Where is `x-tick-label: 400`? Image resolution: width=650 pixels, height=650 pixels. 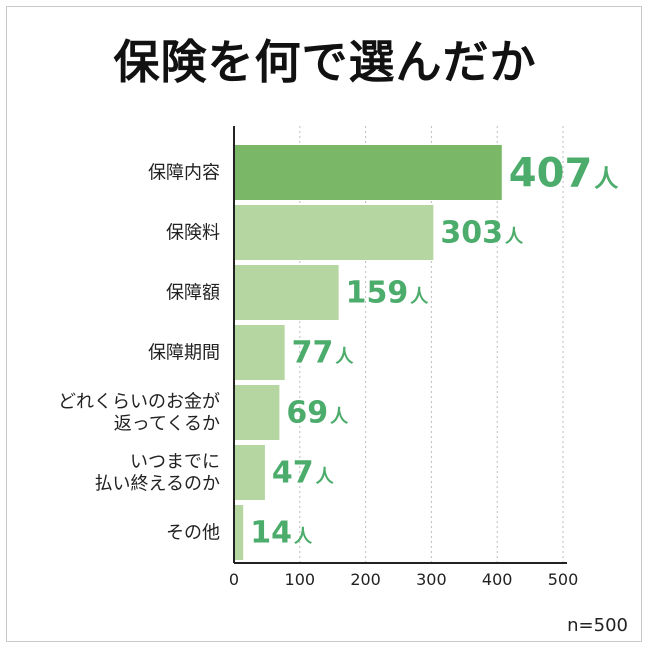 x-tick-label: 400 is located at coordinates (497, 579).